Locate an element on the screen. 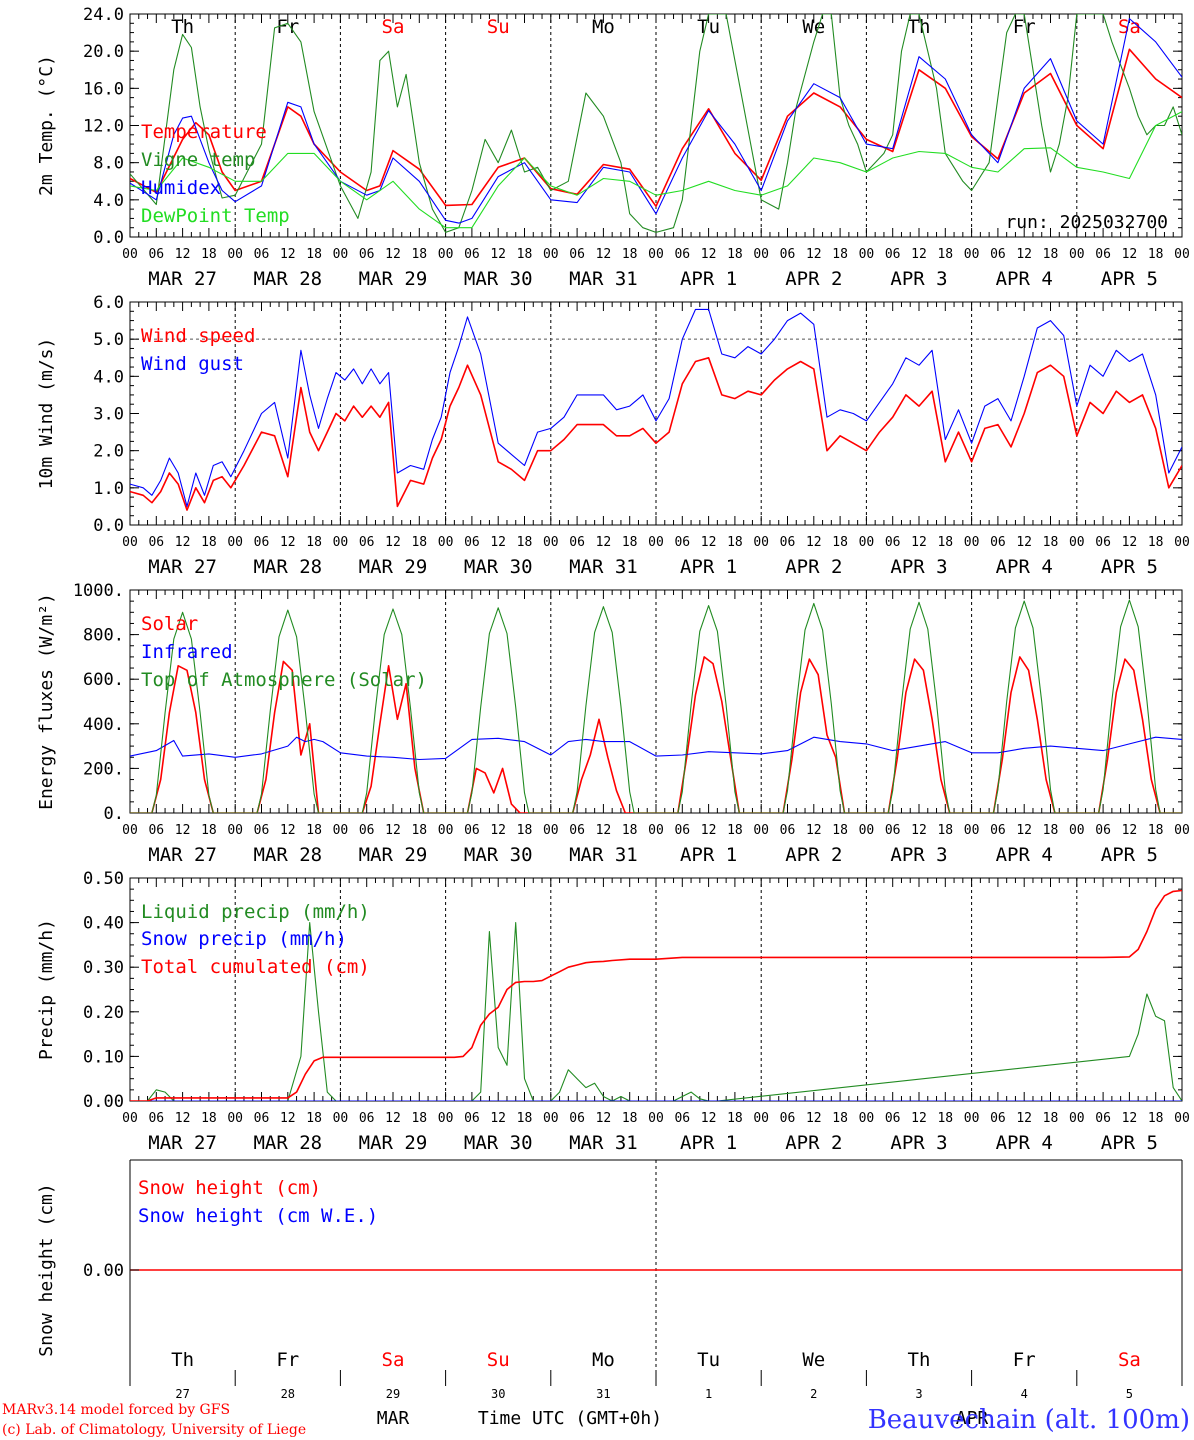 This screenshot has height=1440, width=1194. legend-wind-gust: Wind gust is located at coordinates (192, 364).